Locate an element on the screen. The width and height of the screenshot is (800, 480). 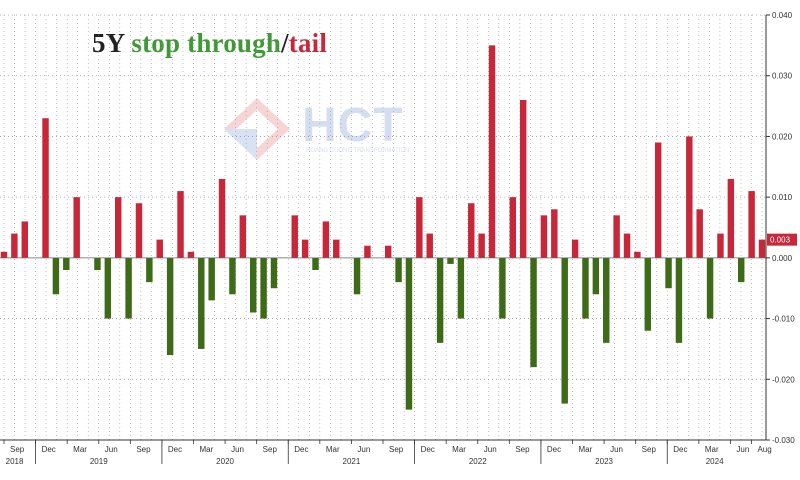
y-tick-label: 0.000 is located at coordinates (782, 258).